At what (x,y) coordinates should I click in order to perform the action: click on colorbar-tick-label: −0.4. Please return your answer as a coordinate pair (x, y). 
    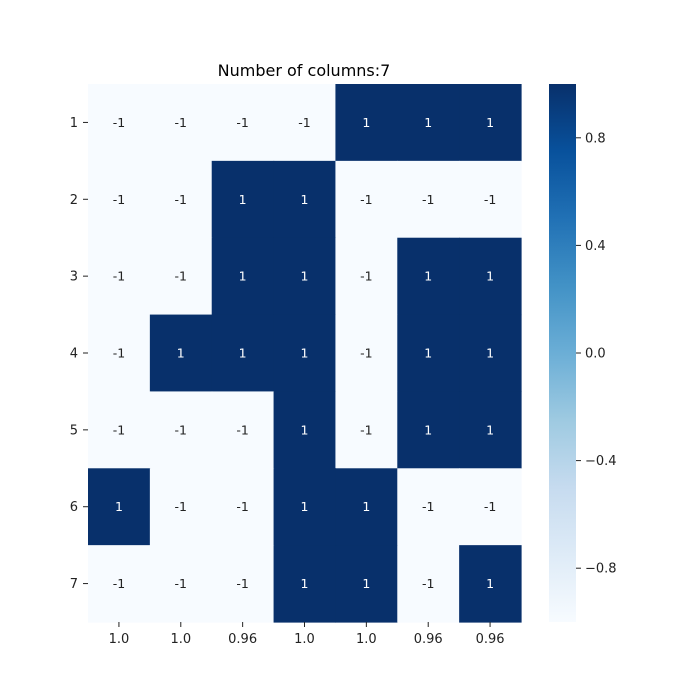
    Looking at the image, I should click on (601, 461).